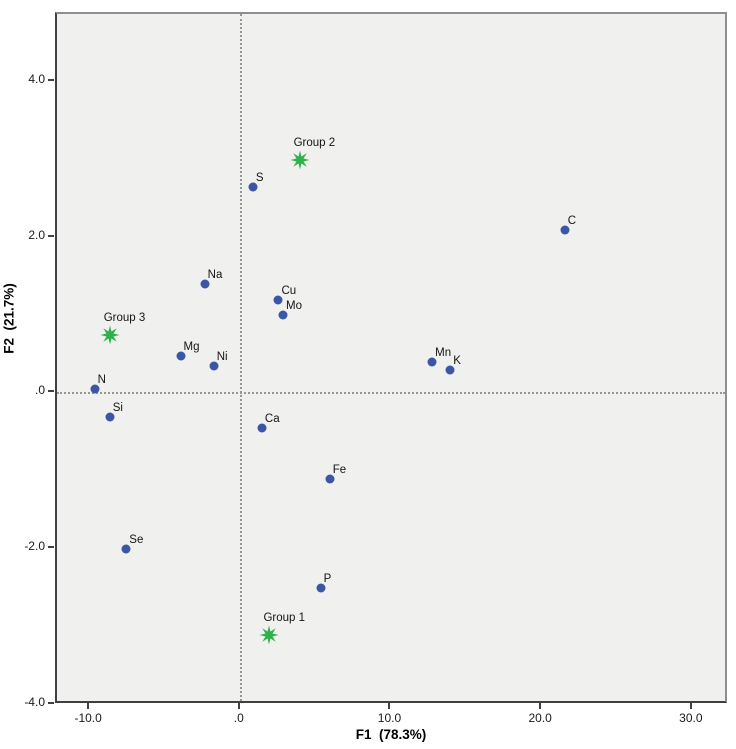 This screenshot has width=736, height=749. Describe the element at coordinates (294, 306) in the screenshot. I see `point-label: Mo` at that location.